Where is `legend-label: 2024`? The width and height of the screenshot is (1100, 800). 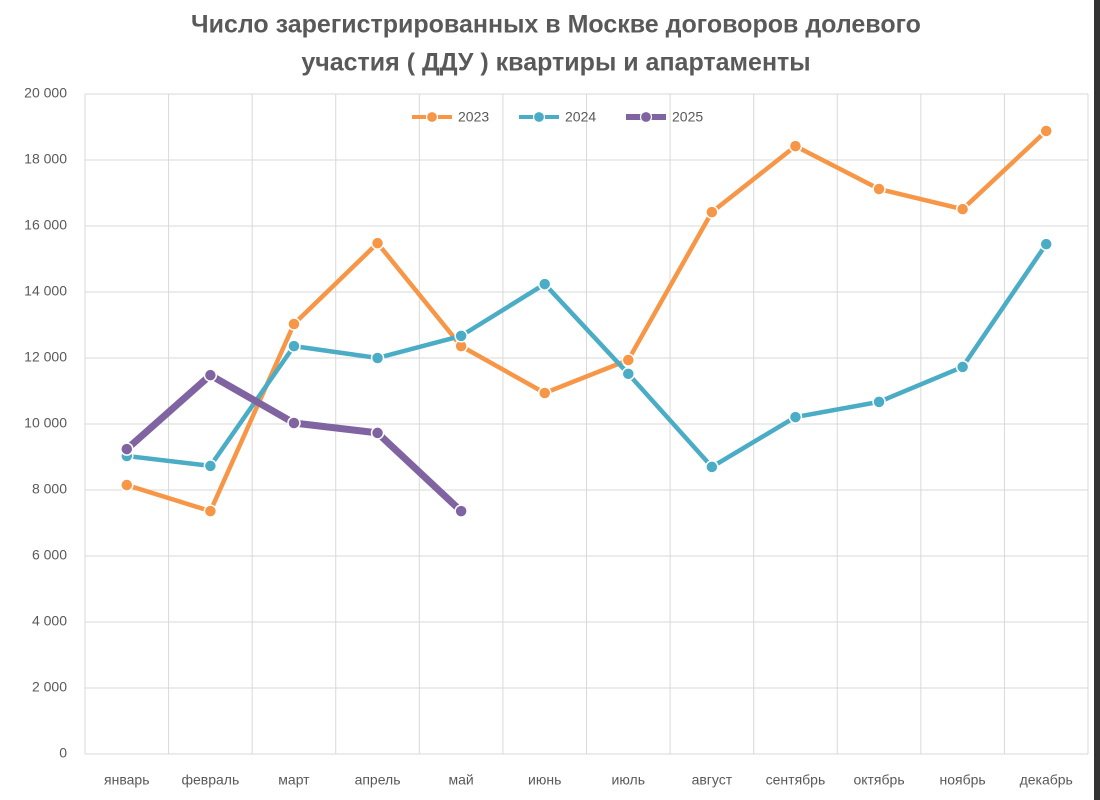 legend-label: 2024 is located at coordinates (580, 117).